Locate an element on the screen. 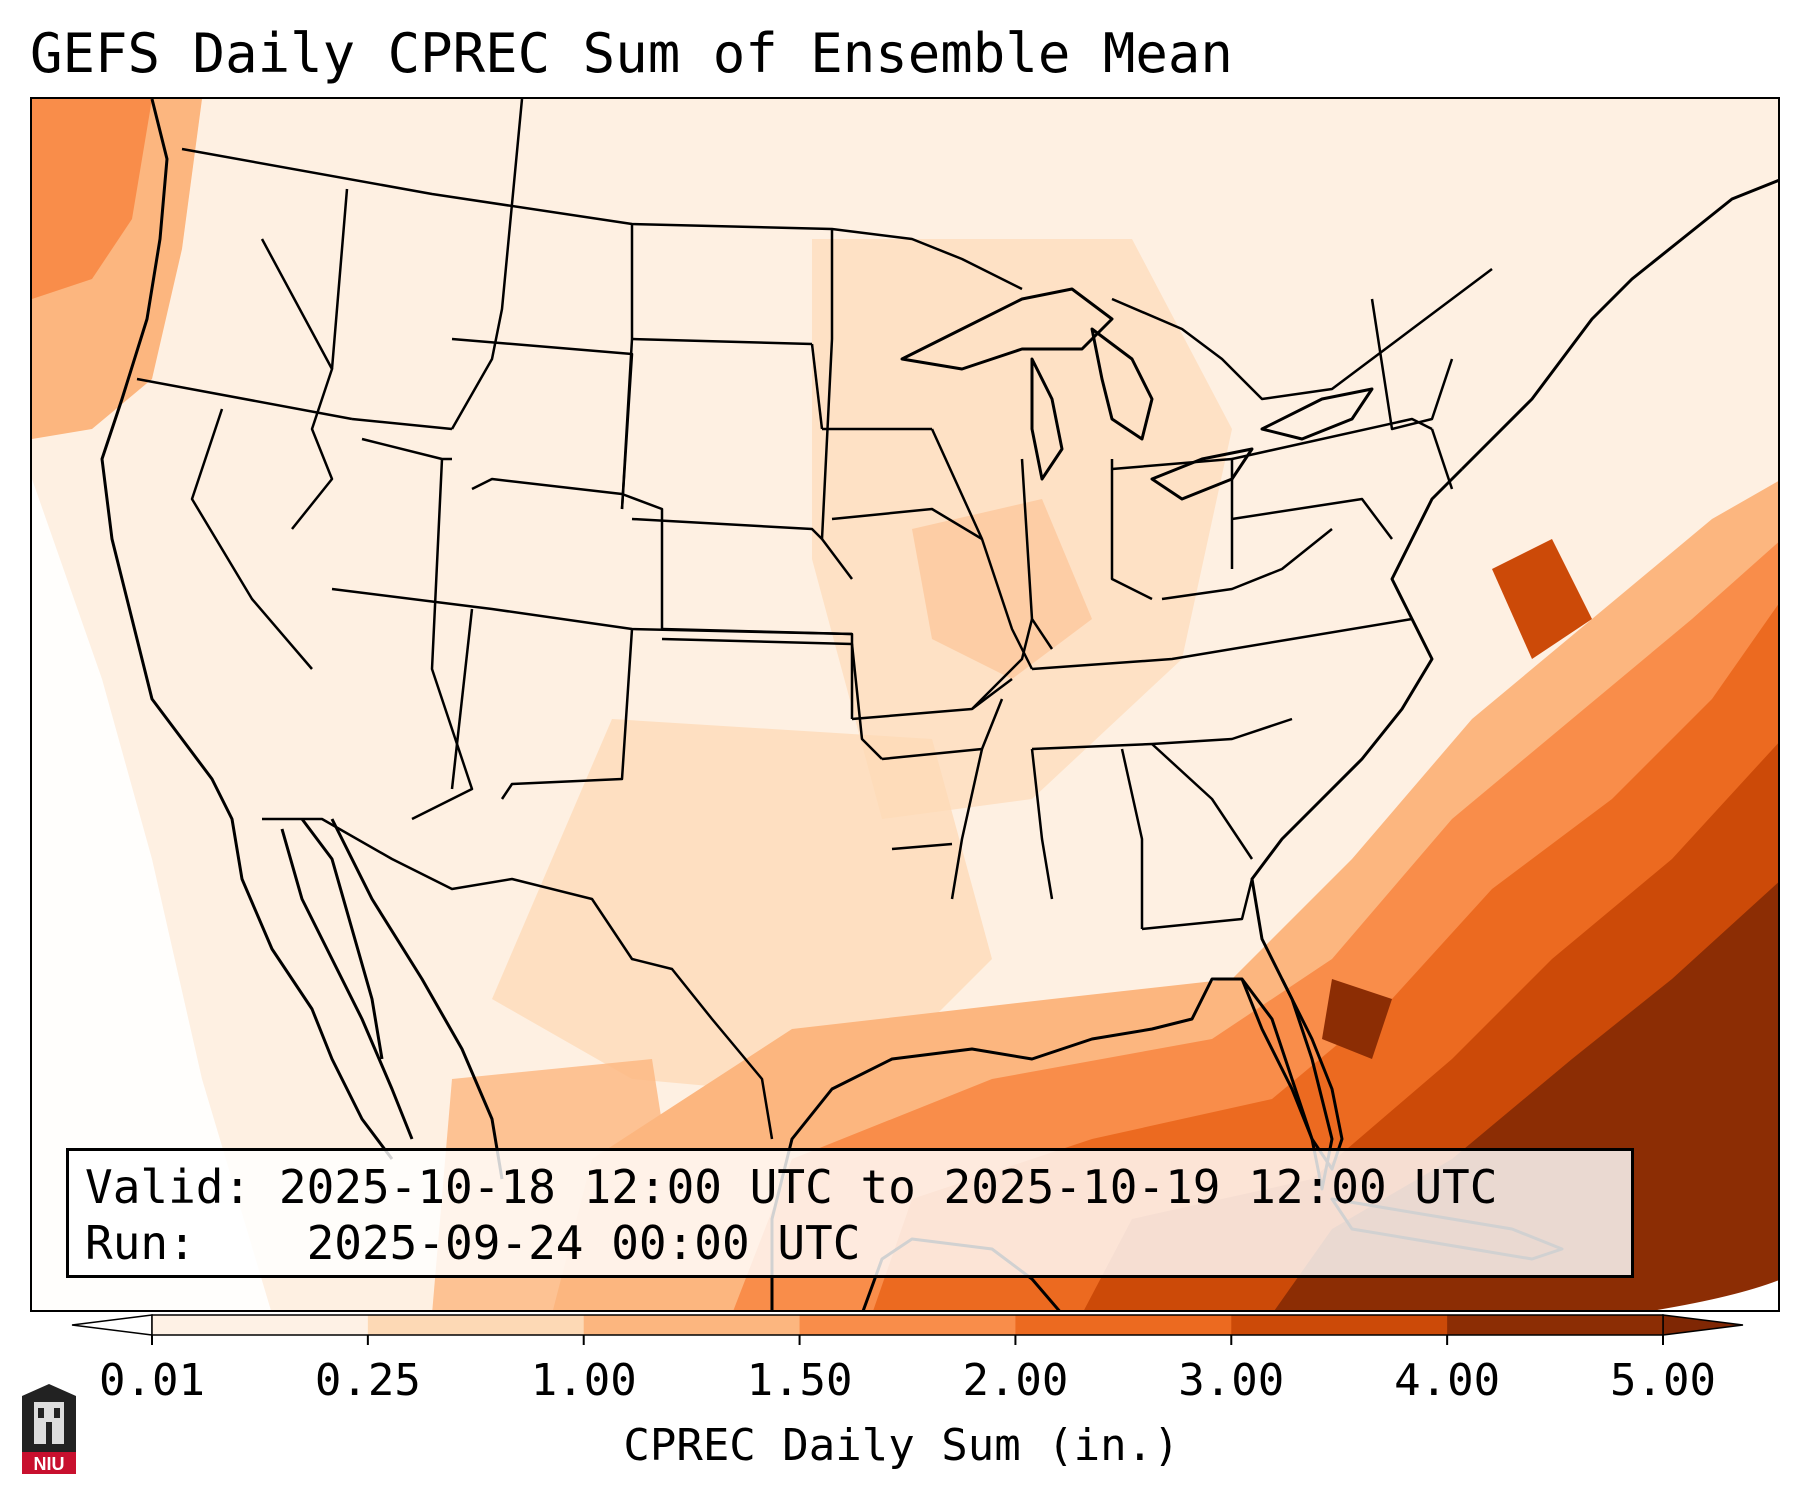  colorbar-tick-label: 0.25 is located at coordinates (368, 1380).